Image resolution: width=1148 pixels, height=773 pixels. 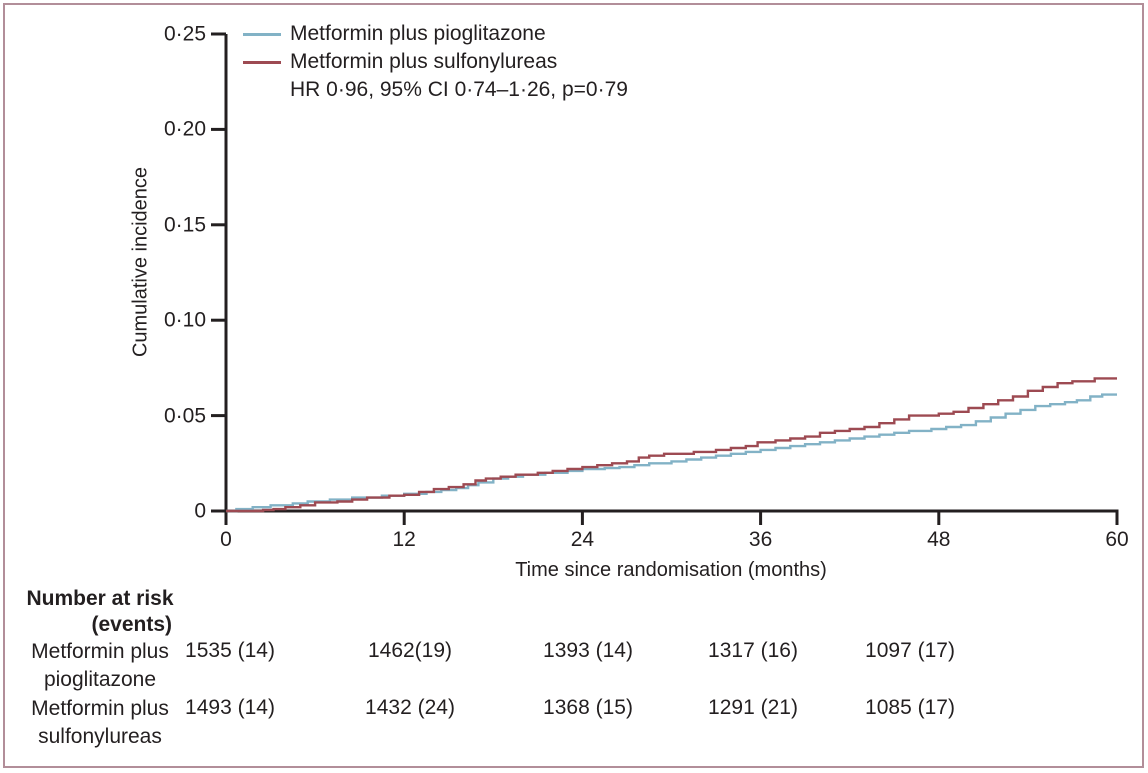 What do you see at coordinates (760, 539) in the screenshot?
I see `x-tick-label-36: 36` at bounding box center [760, 539].